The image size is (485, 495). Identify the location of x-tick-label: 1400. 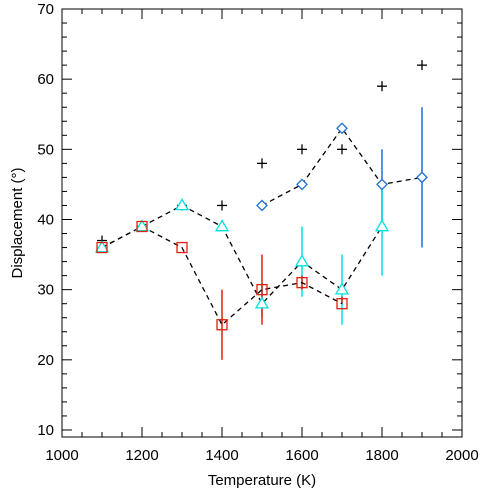
(221, 455).